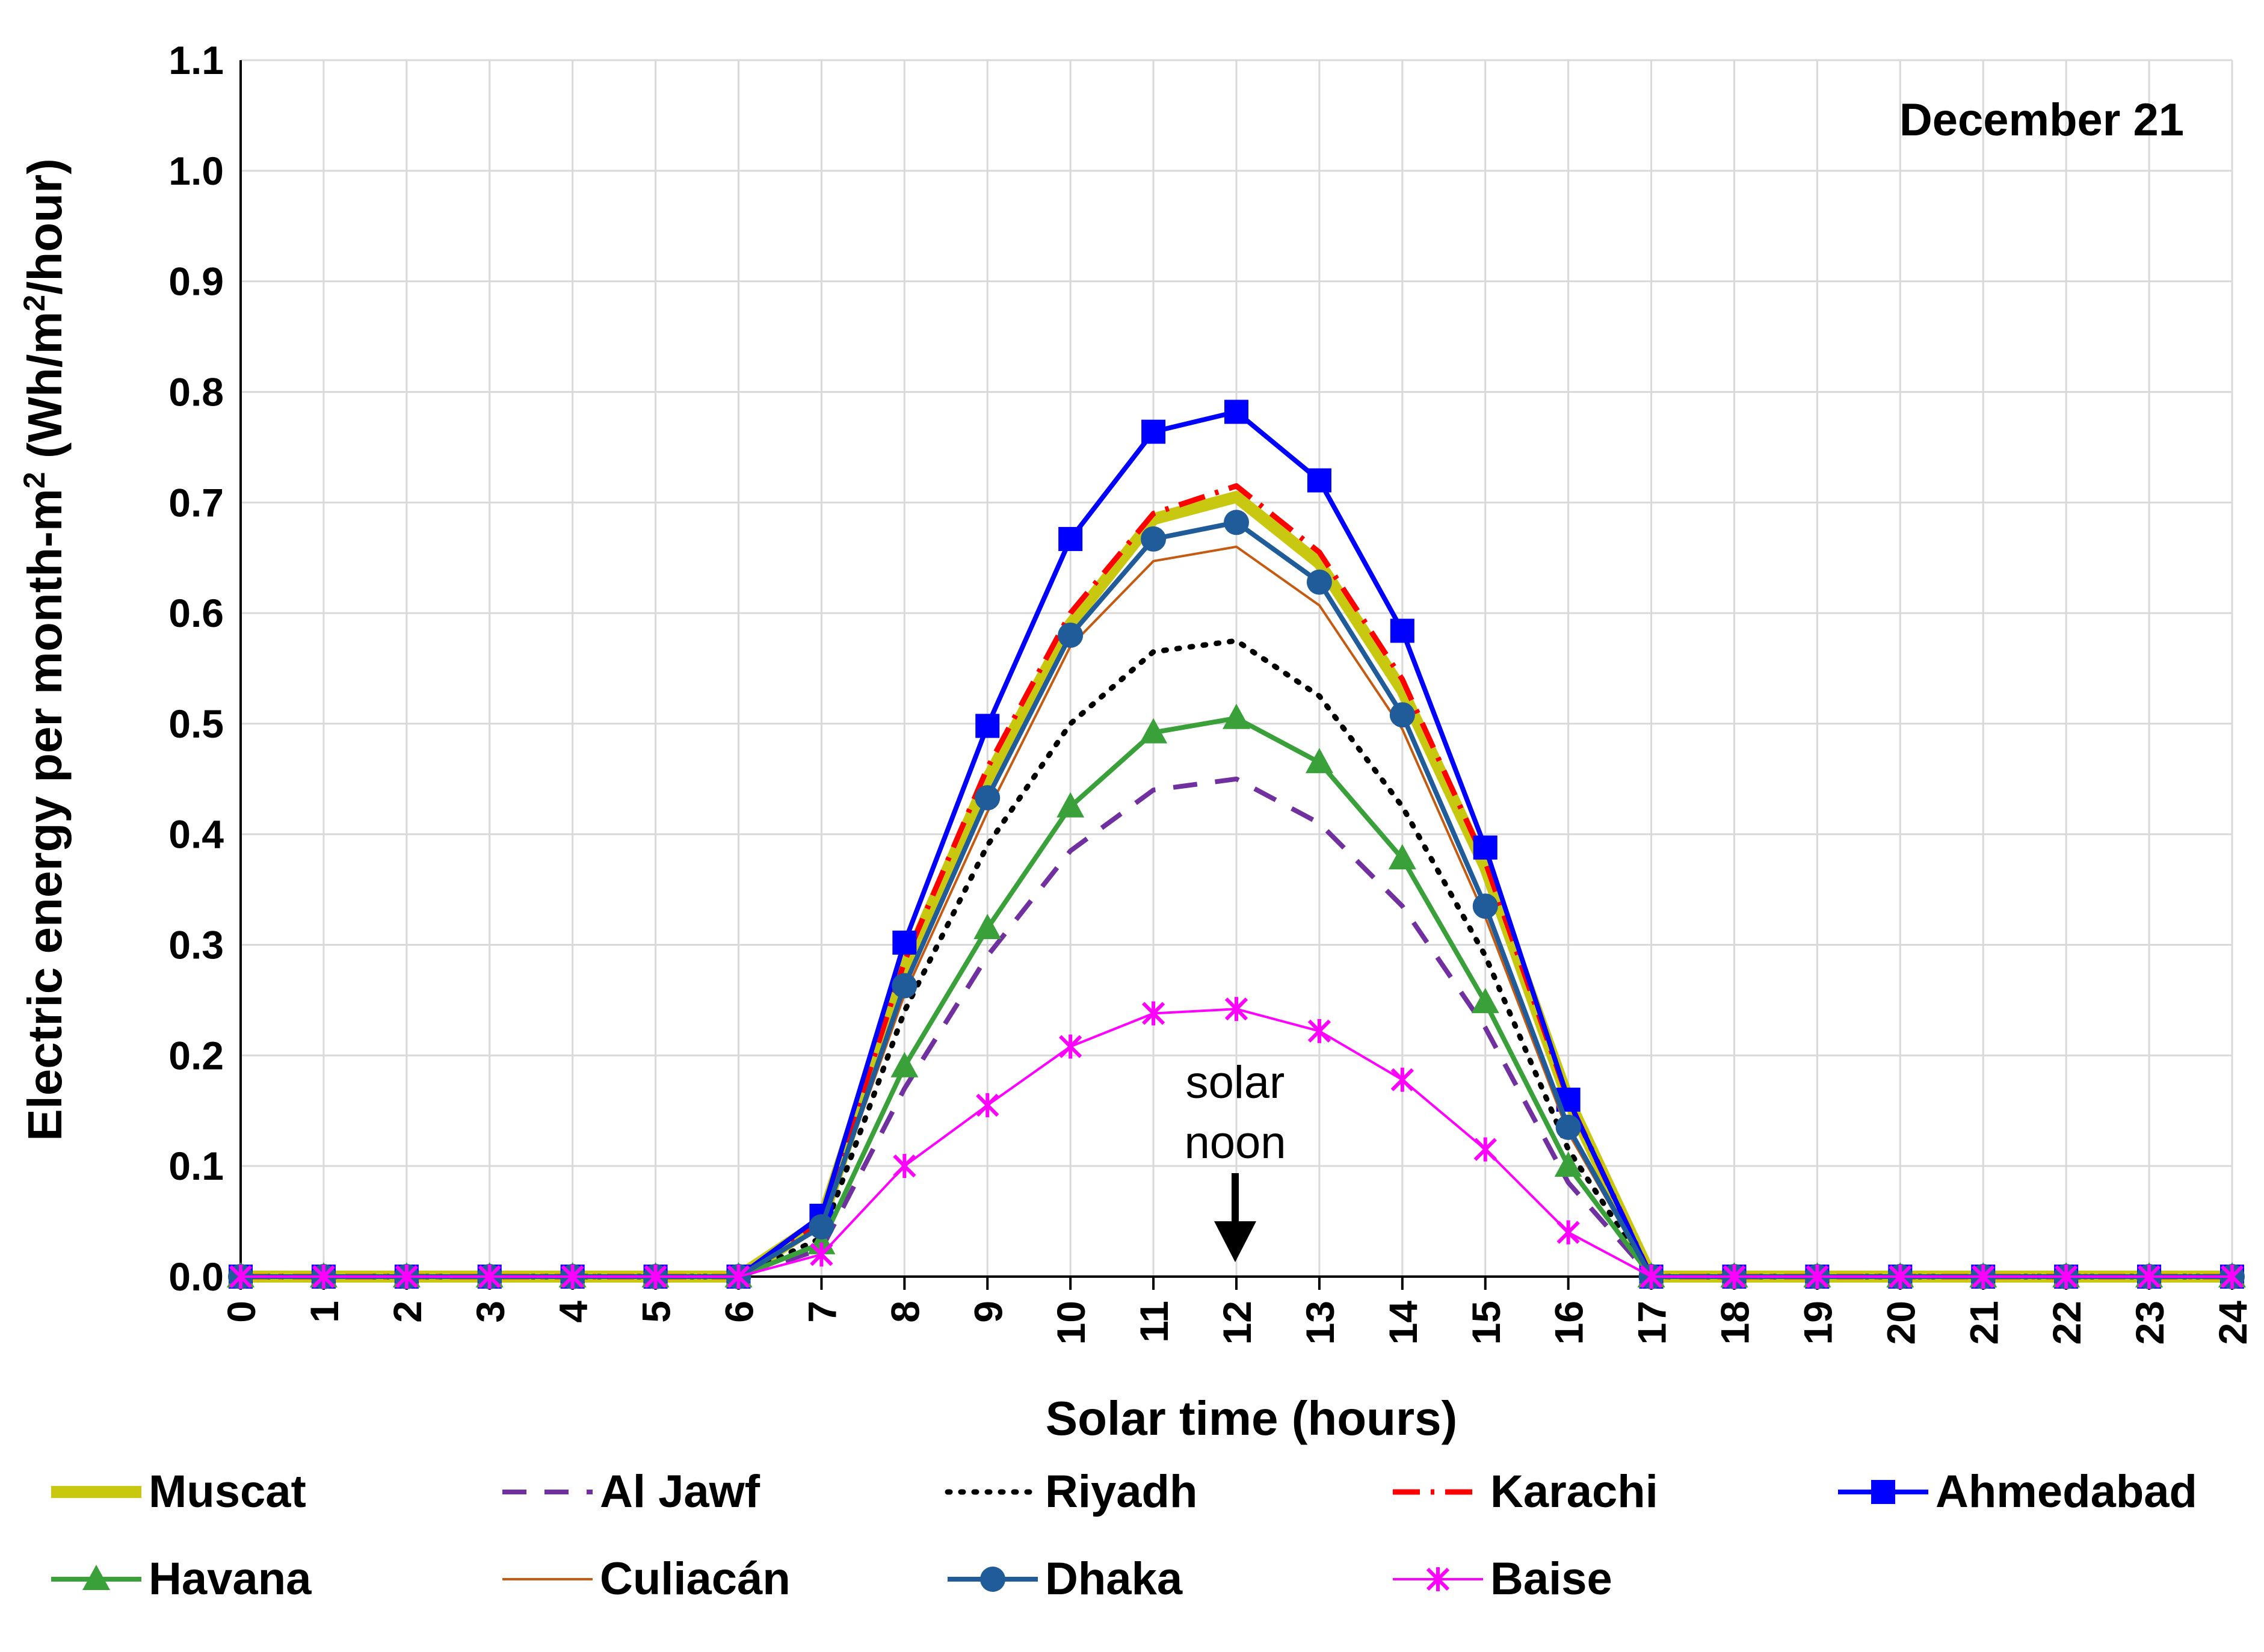  I want to click on x-tick-label: 0, so click(241, 1312).